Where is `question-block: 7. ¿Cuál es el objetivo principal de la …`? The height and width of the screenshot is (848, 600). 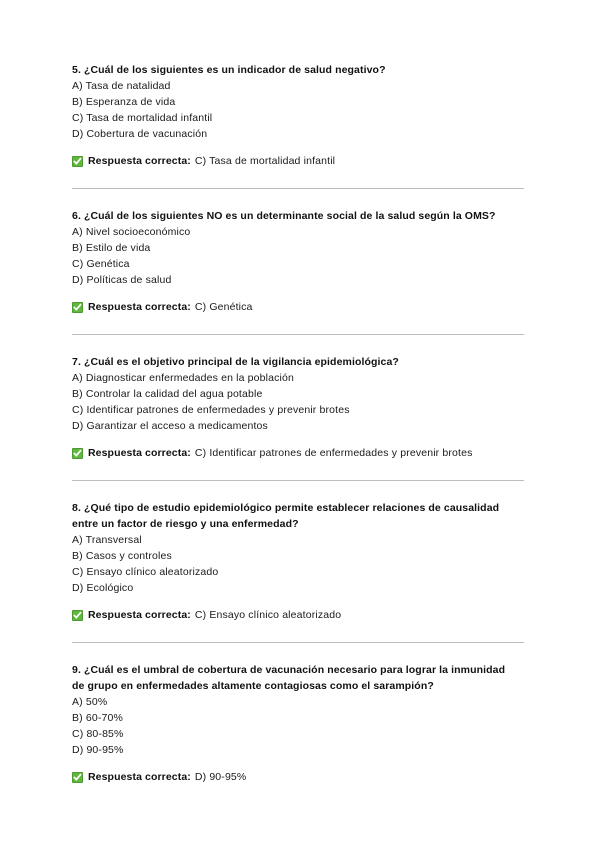
question-block: 7. ¿Cuál es el objetivo principal de la … is located at coordinates (299, 407).